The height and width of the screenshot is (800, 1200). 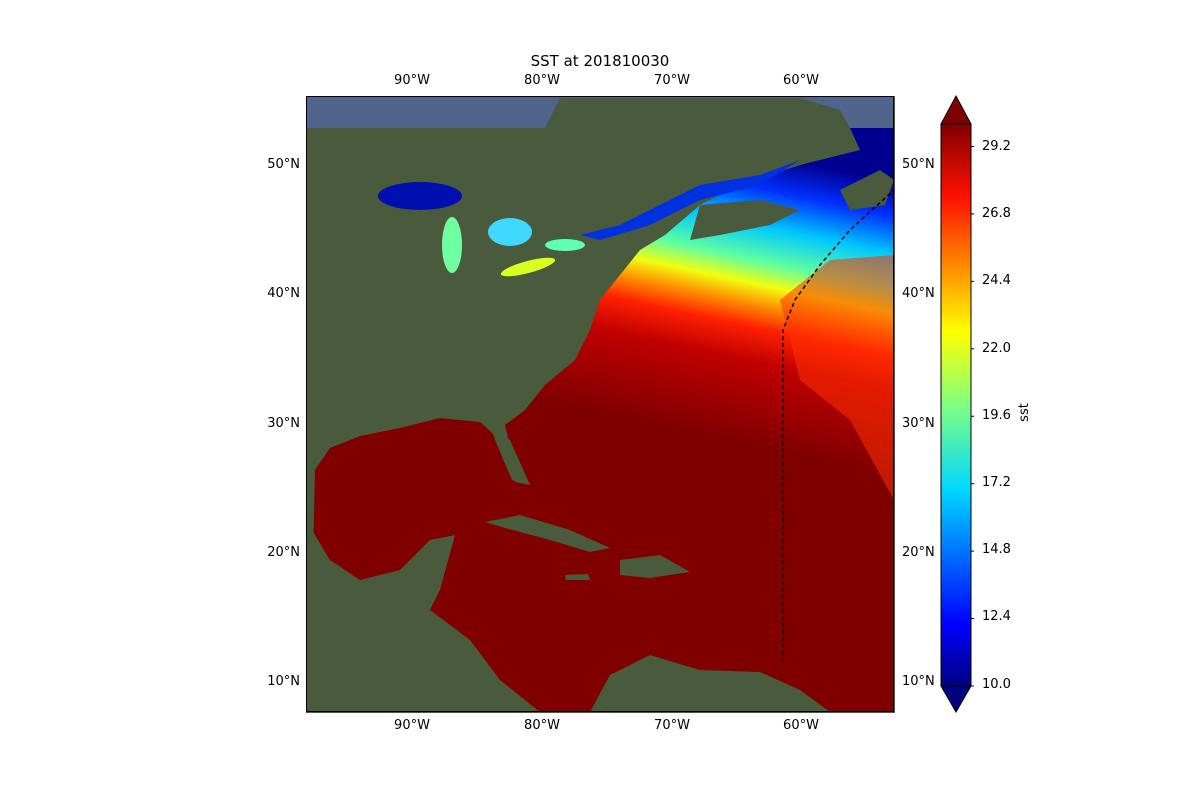 What do you see at coordinates (956, 109) in the screenshot?
I see `colorbar-extend-top` at bounding box center [956, 109].